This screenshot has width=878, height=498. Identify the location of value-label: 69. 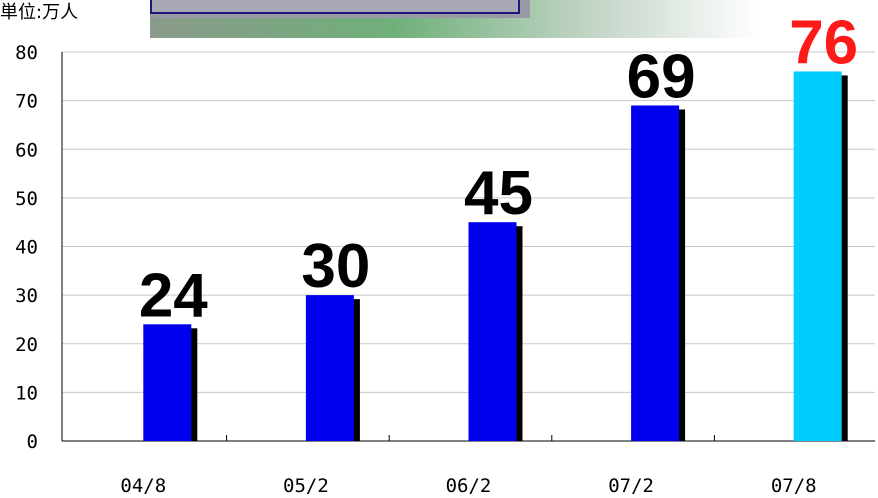
(661, 76).